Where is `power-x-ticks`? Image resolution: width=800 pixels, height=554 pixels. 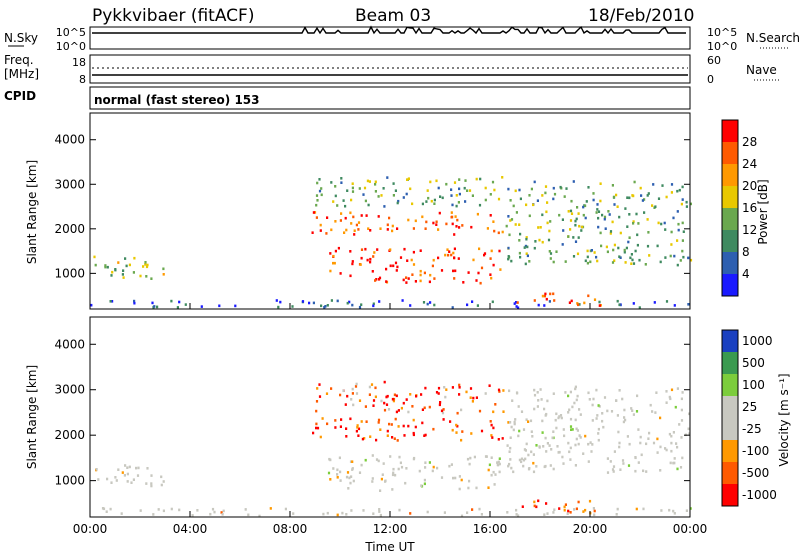 power-x-ticks is located at coordinates (390, 306).